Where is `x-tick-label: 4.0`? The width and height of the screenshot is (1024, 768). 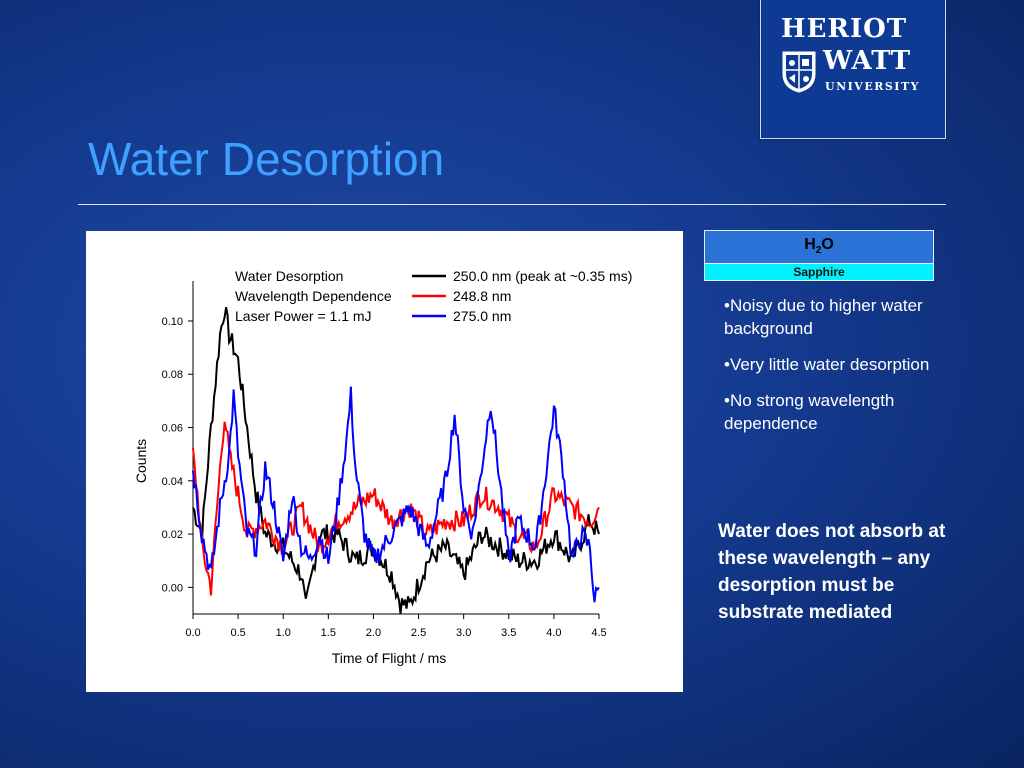
x-tick-label: 4.0 is located at coordinates (553, 633).